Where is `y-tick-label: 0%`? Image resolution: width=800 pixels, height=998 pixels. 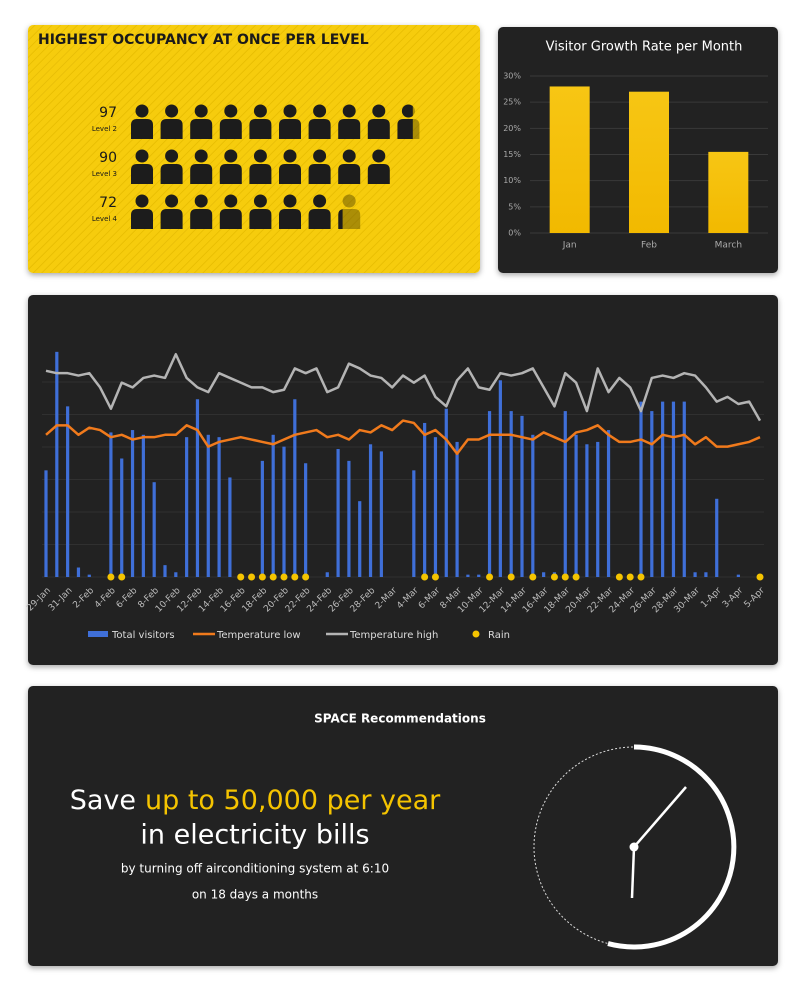 y-tick-label: 0% is located at coordinates (514, 233).